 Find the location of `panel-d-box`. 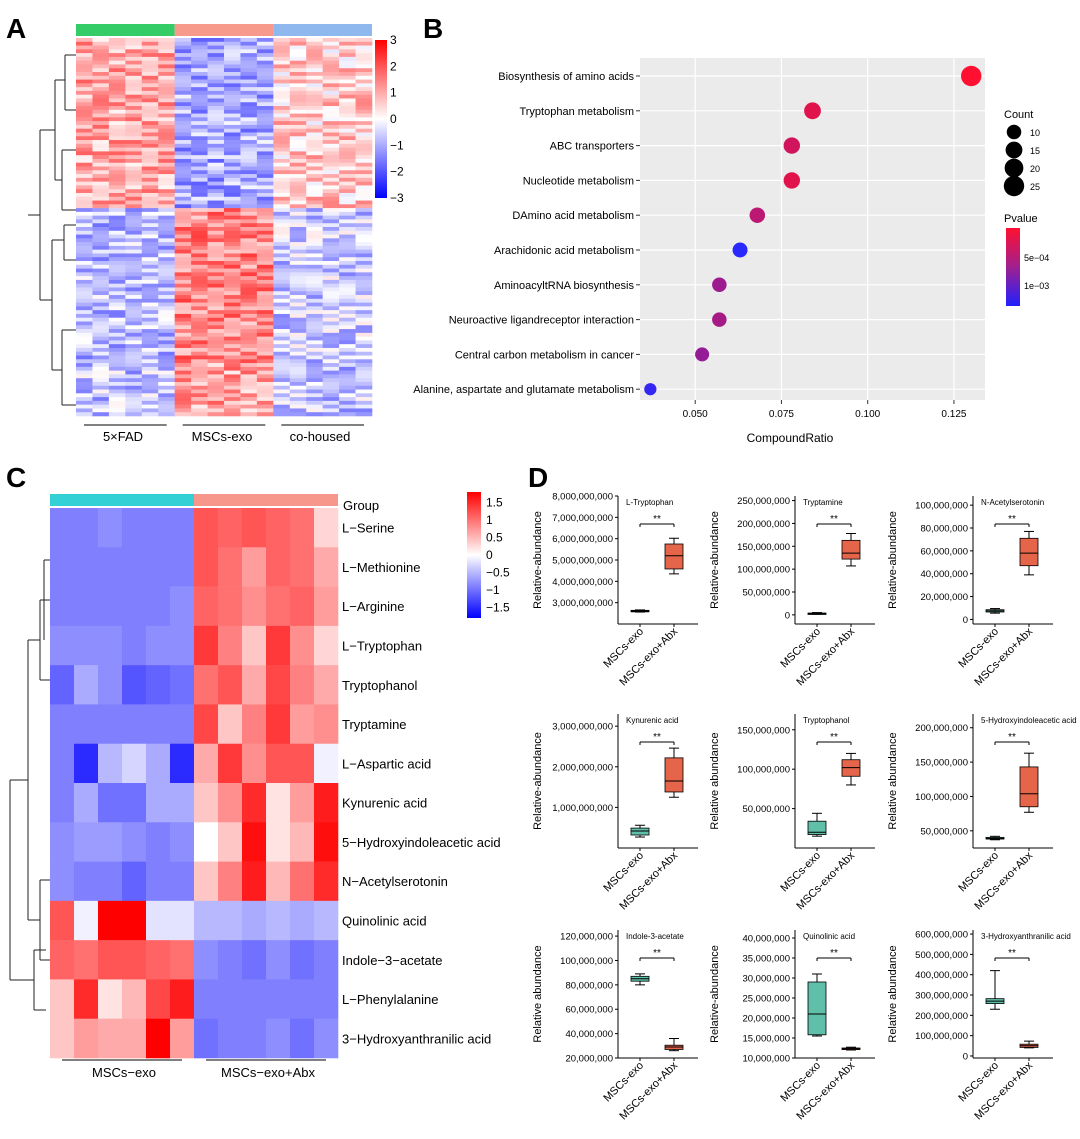

panel-d-box is located at coordinates (674, 775).